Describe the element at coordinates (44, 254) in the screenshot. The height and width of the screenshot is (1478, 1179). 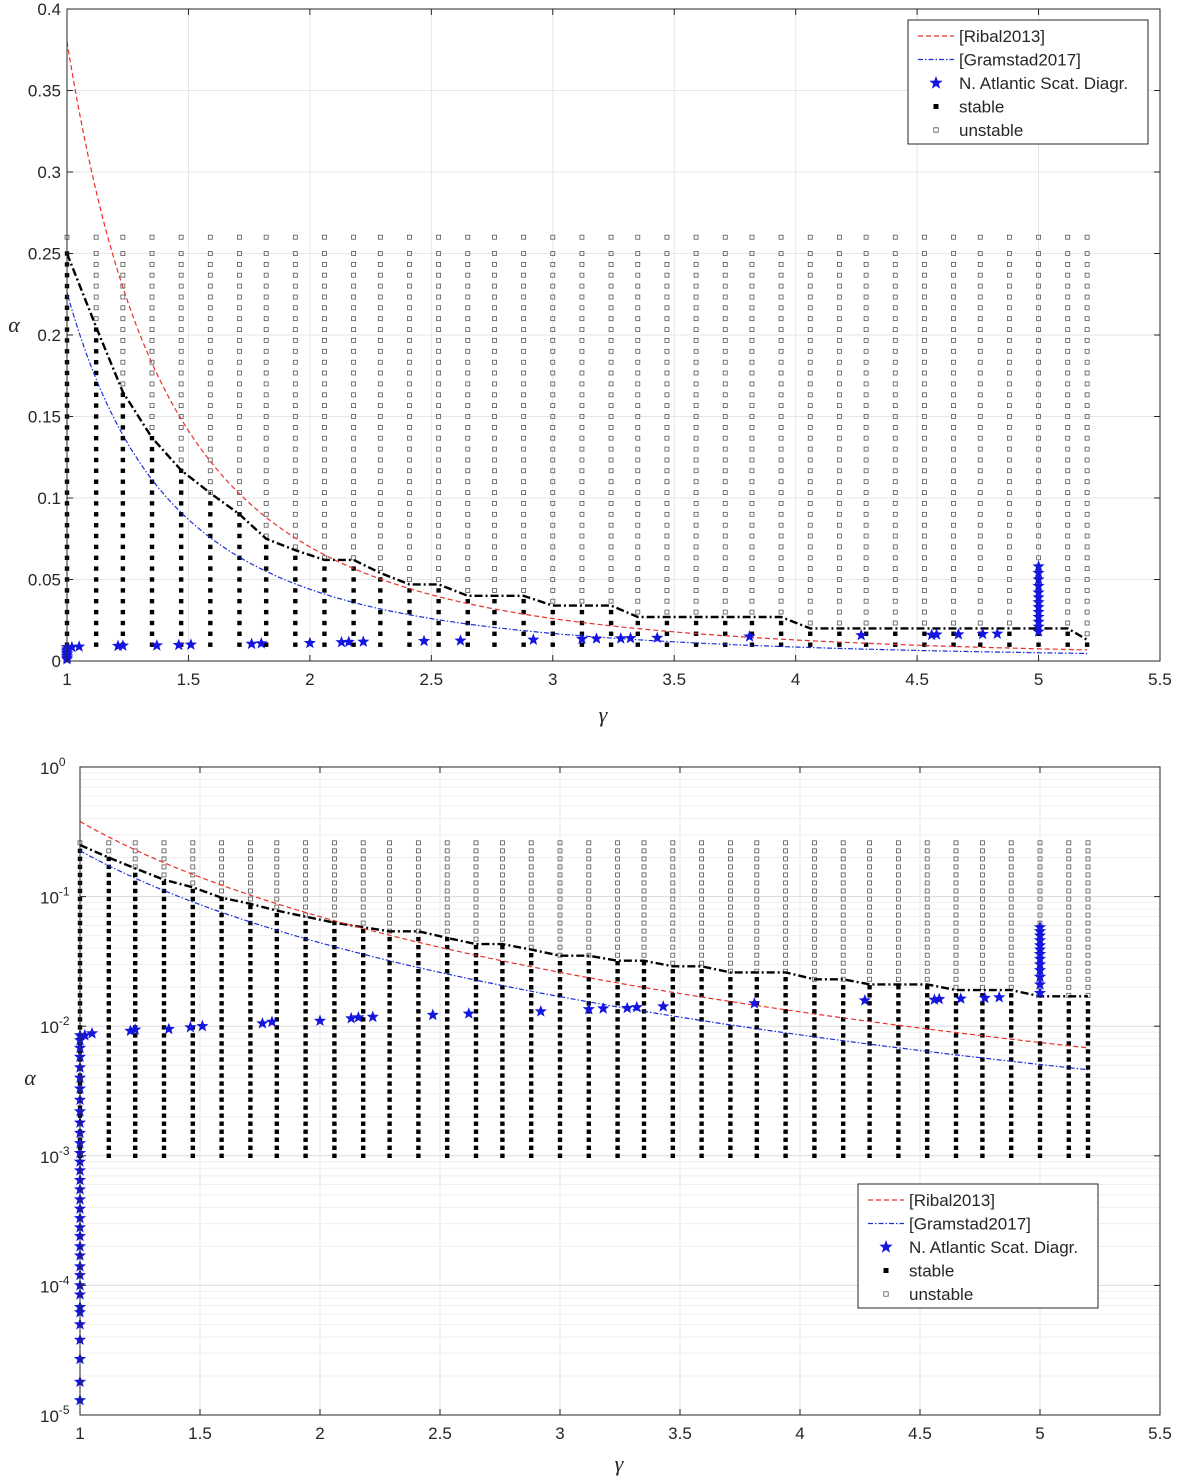
I see `y-tick-label: 0.25` at that location.